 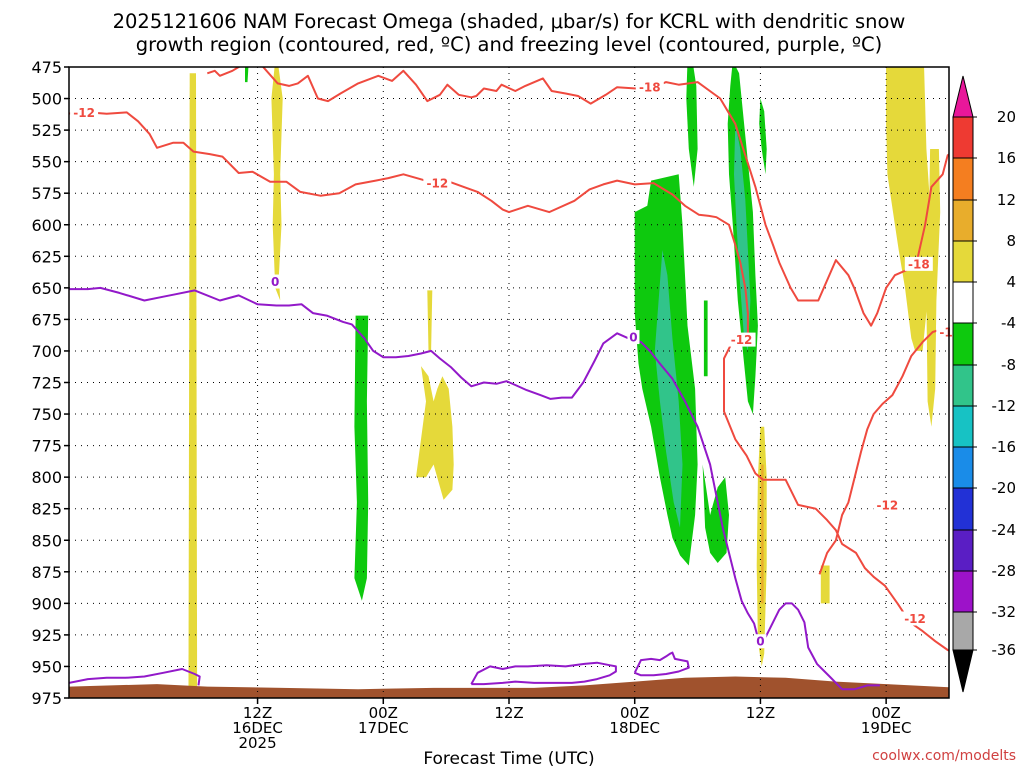 What do you see at coordinates (1011, 282) in the screenshot?
I see `colorbar-label-4: 4` at bounding box center [1011, 282].